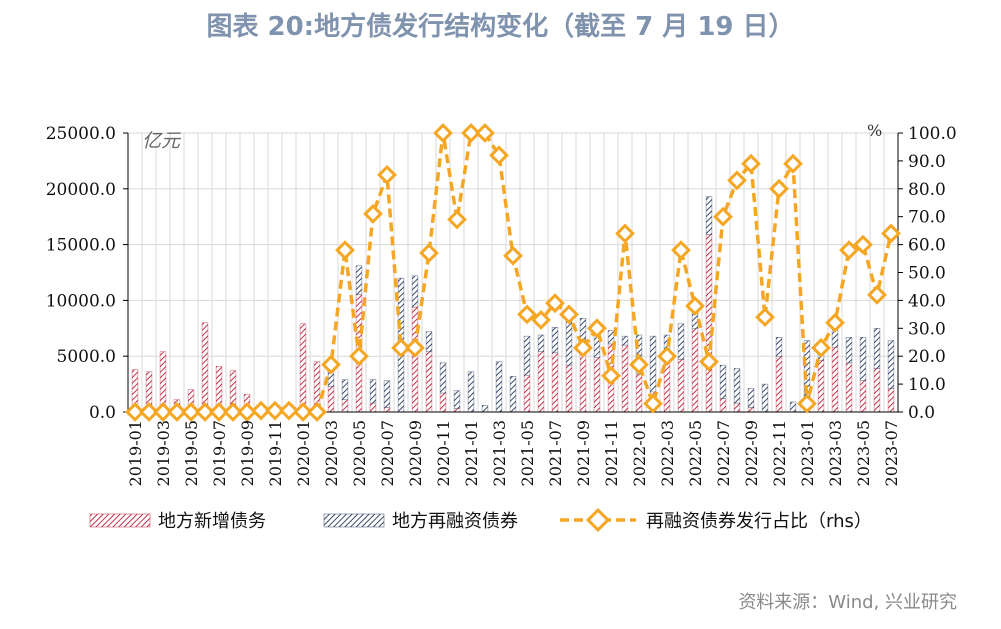 This screenshot has height=629, width=1001. What do you see at coordinates (480, 520) in the screenshot?
I see `legend: 地方新增债务 地方再融资债券 再融资债券发行占比（rhs）` at bounding box center [480, 520].